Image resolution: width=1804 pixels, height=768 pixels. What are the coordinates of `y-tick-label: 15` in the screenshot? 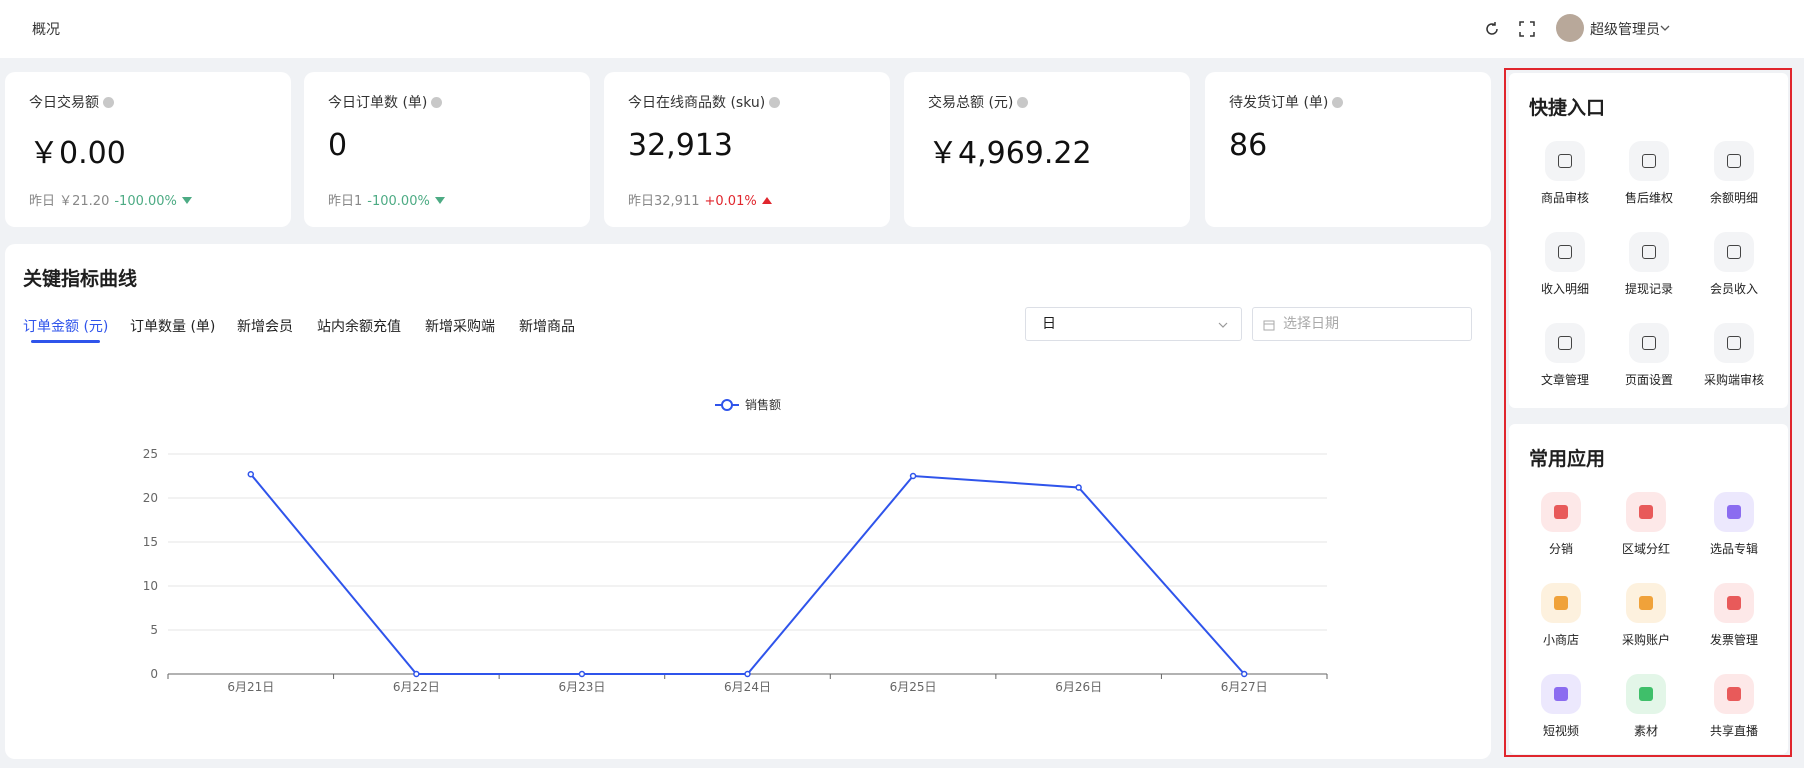 It's located at (150, 542).